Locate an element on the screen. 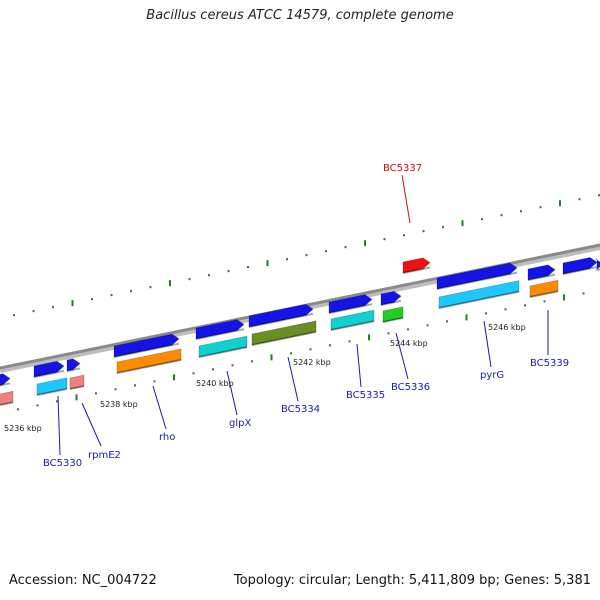 This screenshot has height=600, width=600. gene-label: rho is located at coordinates (167, 437).